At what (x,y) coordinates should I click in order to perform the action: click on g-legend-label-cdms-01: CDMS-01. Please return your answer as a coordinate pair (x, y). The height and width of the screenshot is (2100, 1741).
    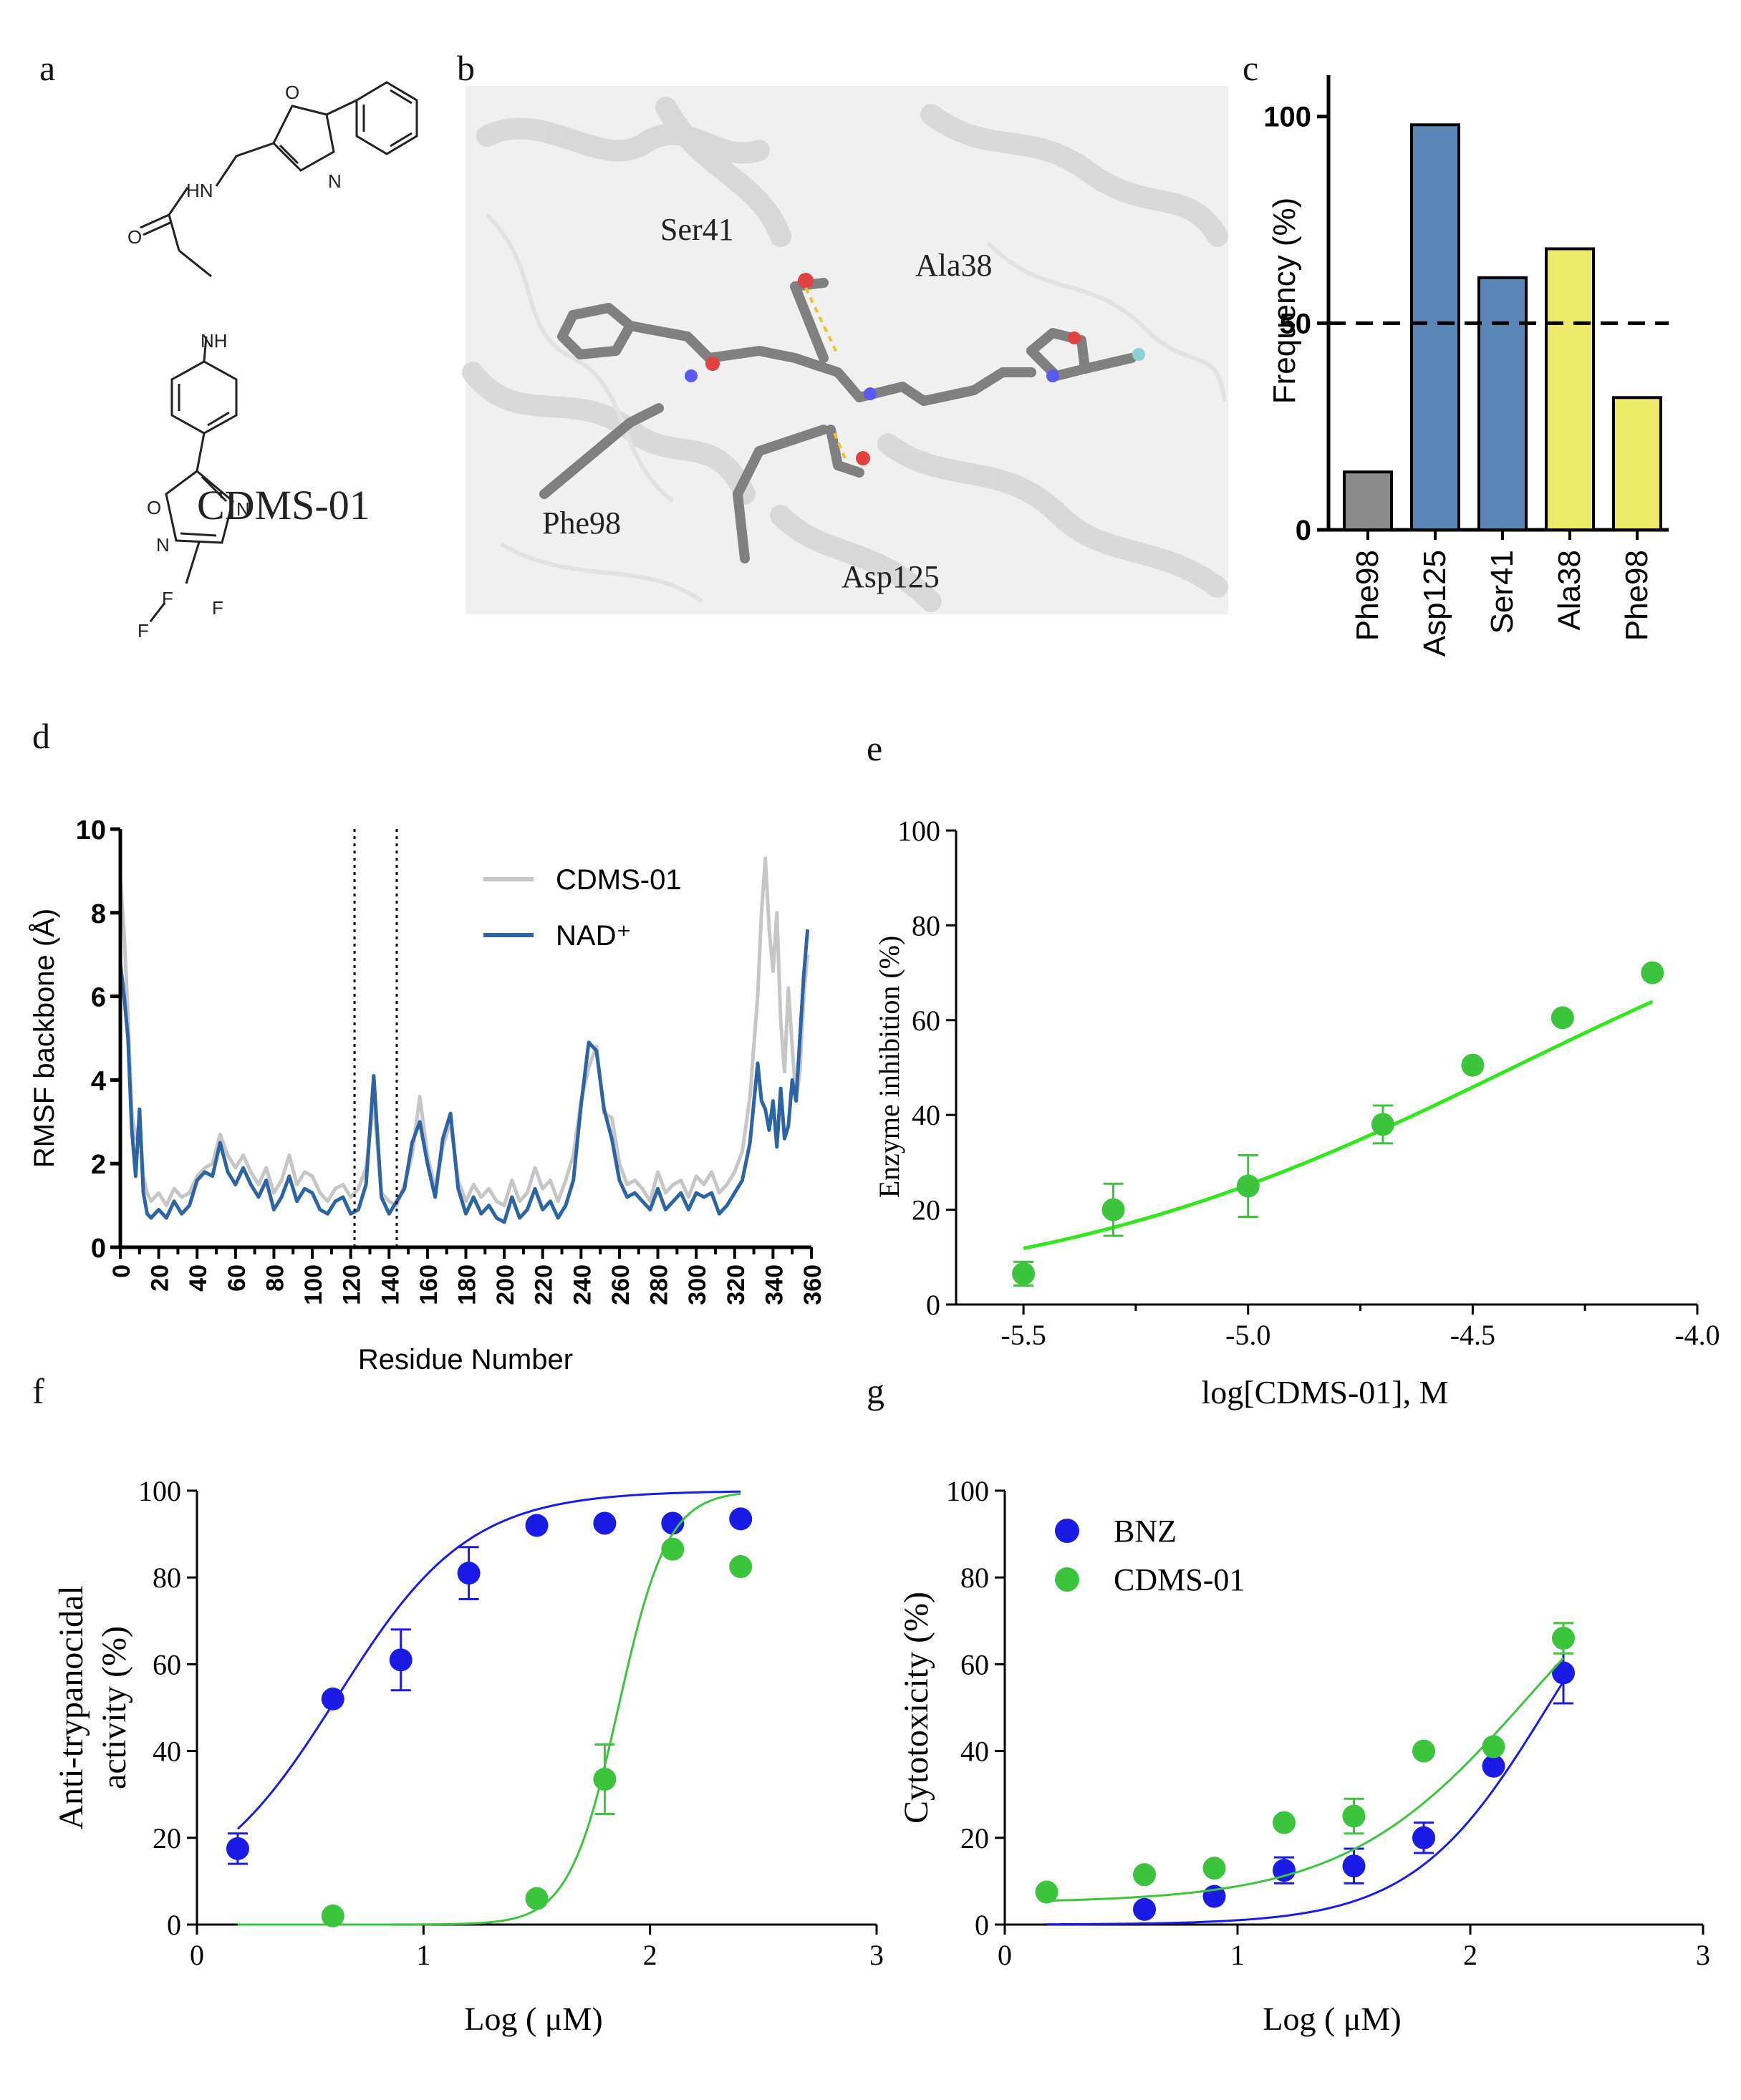
    Looking at the image, I should click on (1179, 1580).